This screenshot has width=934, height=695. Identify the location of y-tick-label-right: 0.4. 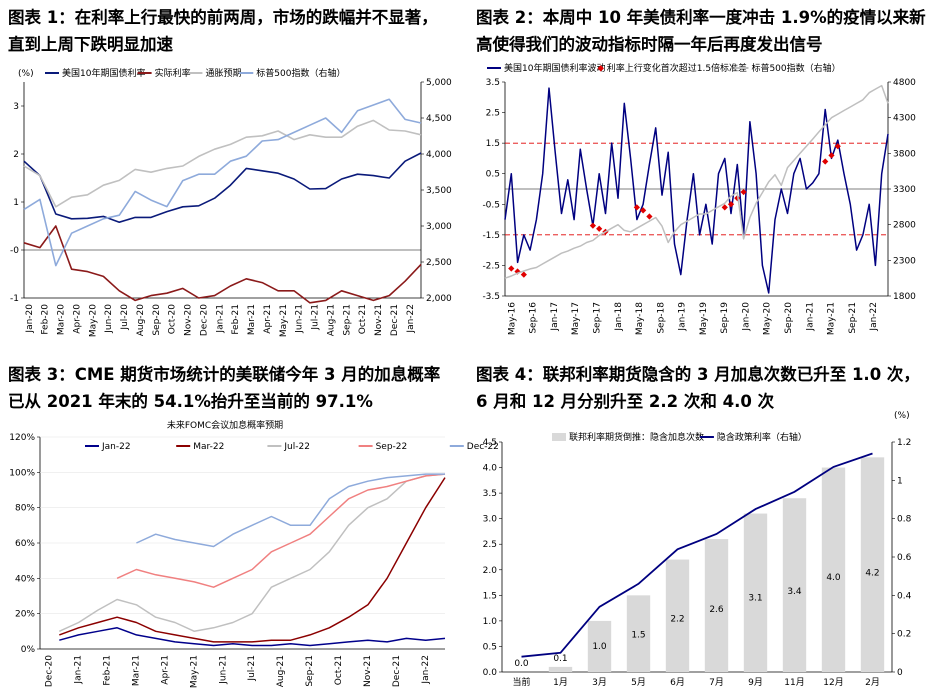
(904, 596).